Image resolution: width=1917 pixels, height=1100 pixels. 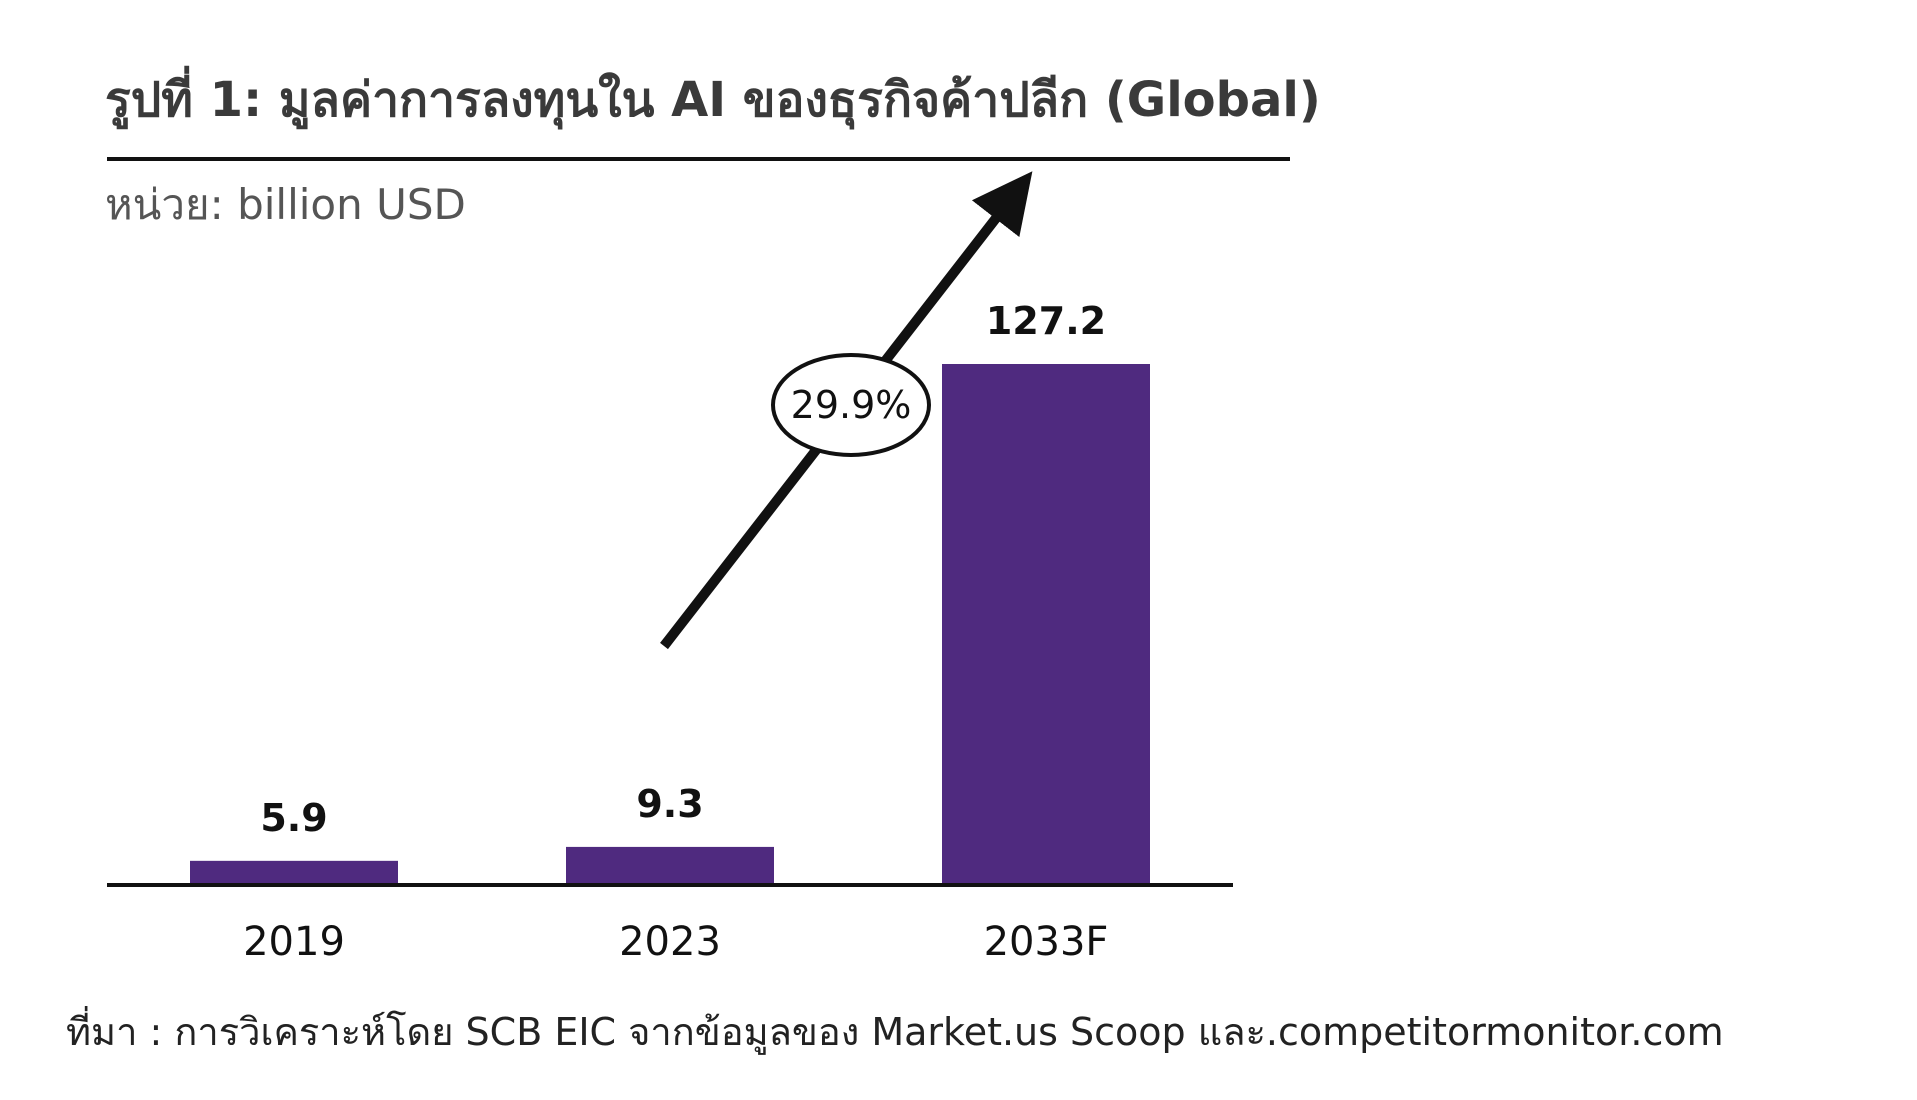 What do you see at coordinates (1046, 321) in the screenshot?
I see `data-label-2033f: 127.2` at bounding box center [1046, 321].